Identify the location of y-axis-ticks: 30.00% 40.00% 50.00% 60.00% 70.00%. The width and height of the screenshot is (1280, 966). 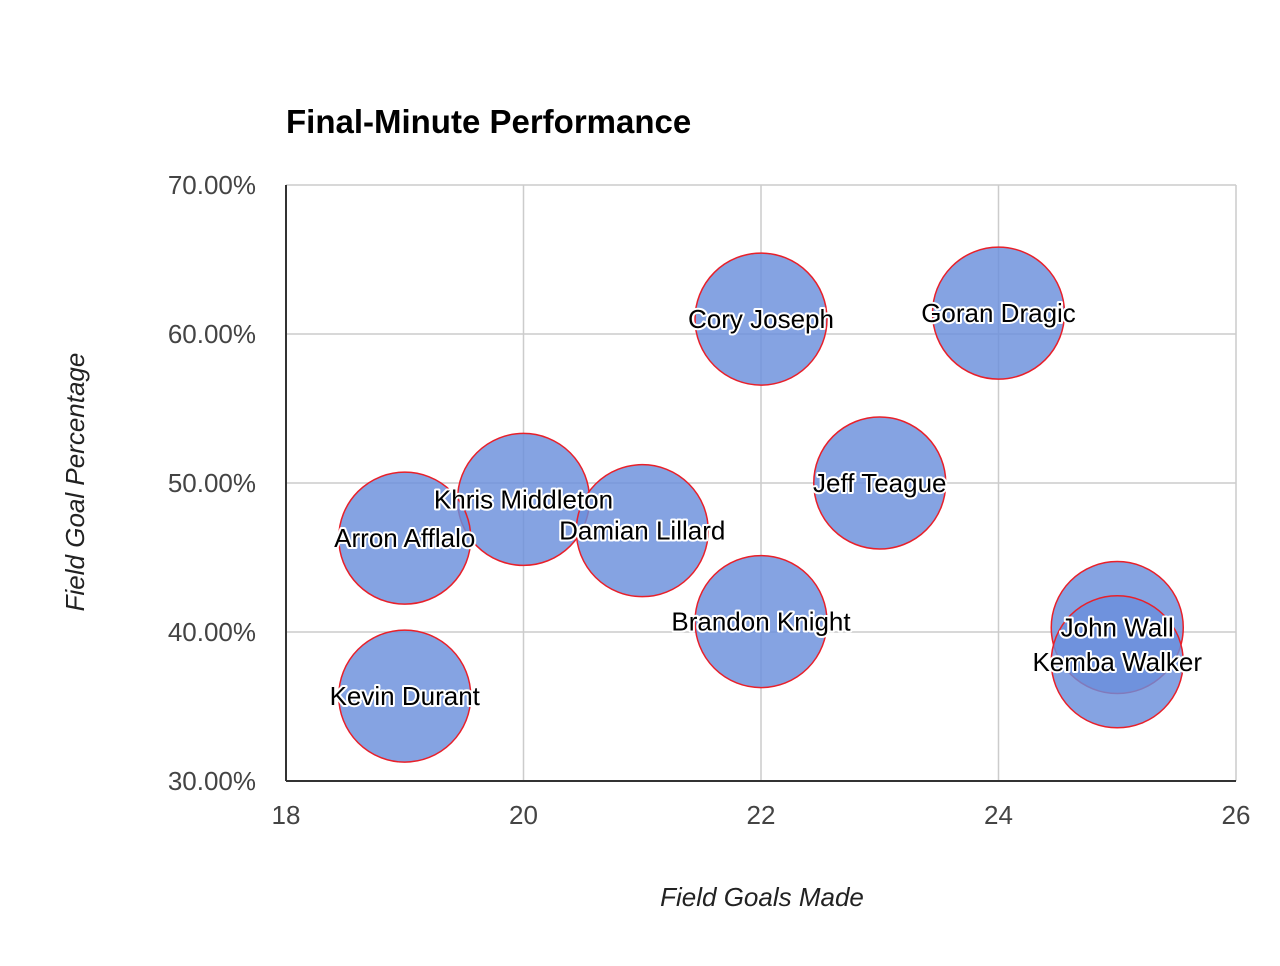
(212, 483).